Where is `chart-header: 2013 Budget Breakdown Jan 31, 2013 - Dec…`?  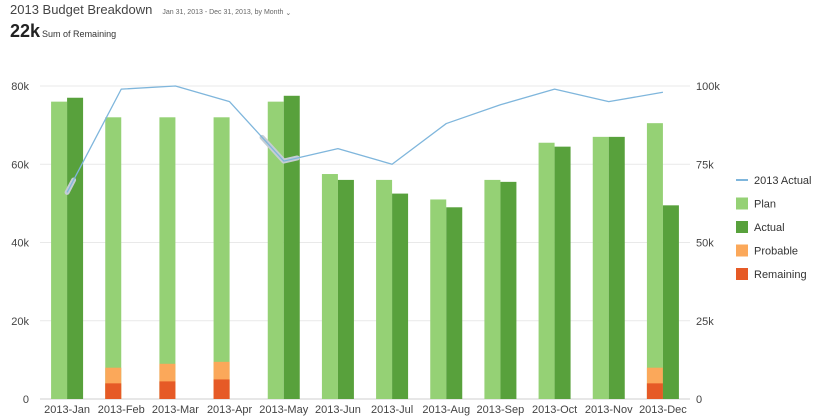 chart-header: 2013 Budget Breakdown Jan 31, 2013 - Dec… is located at coordinates (150, 22).